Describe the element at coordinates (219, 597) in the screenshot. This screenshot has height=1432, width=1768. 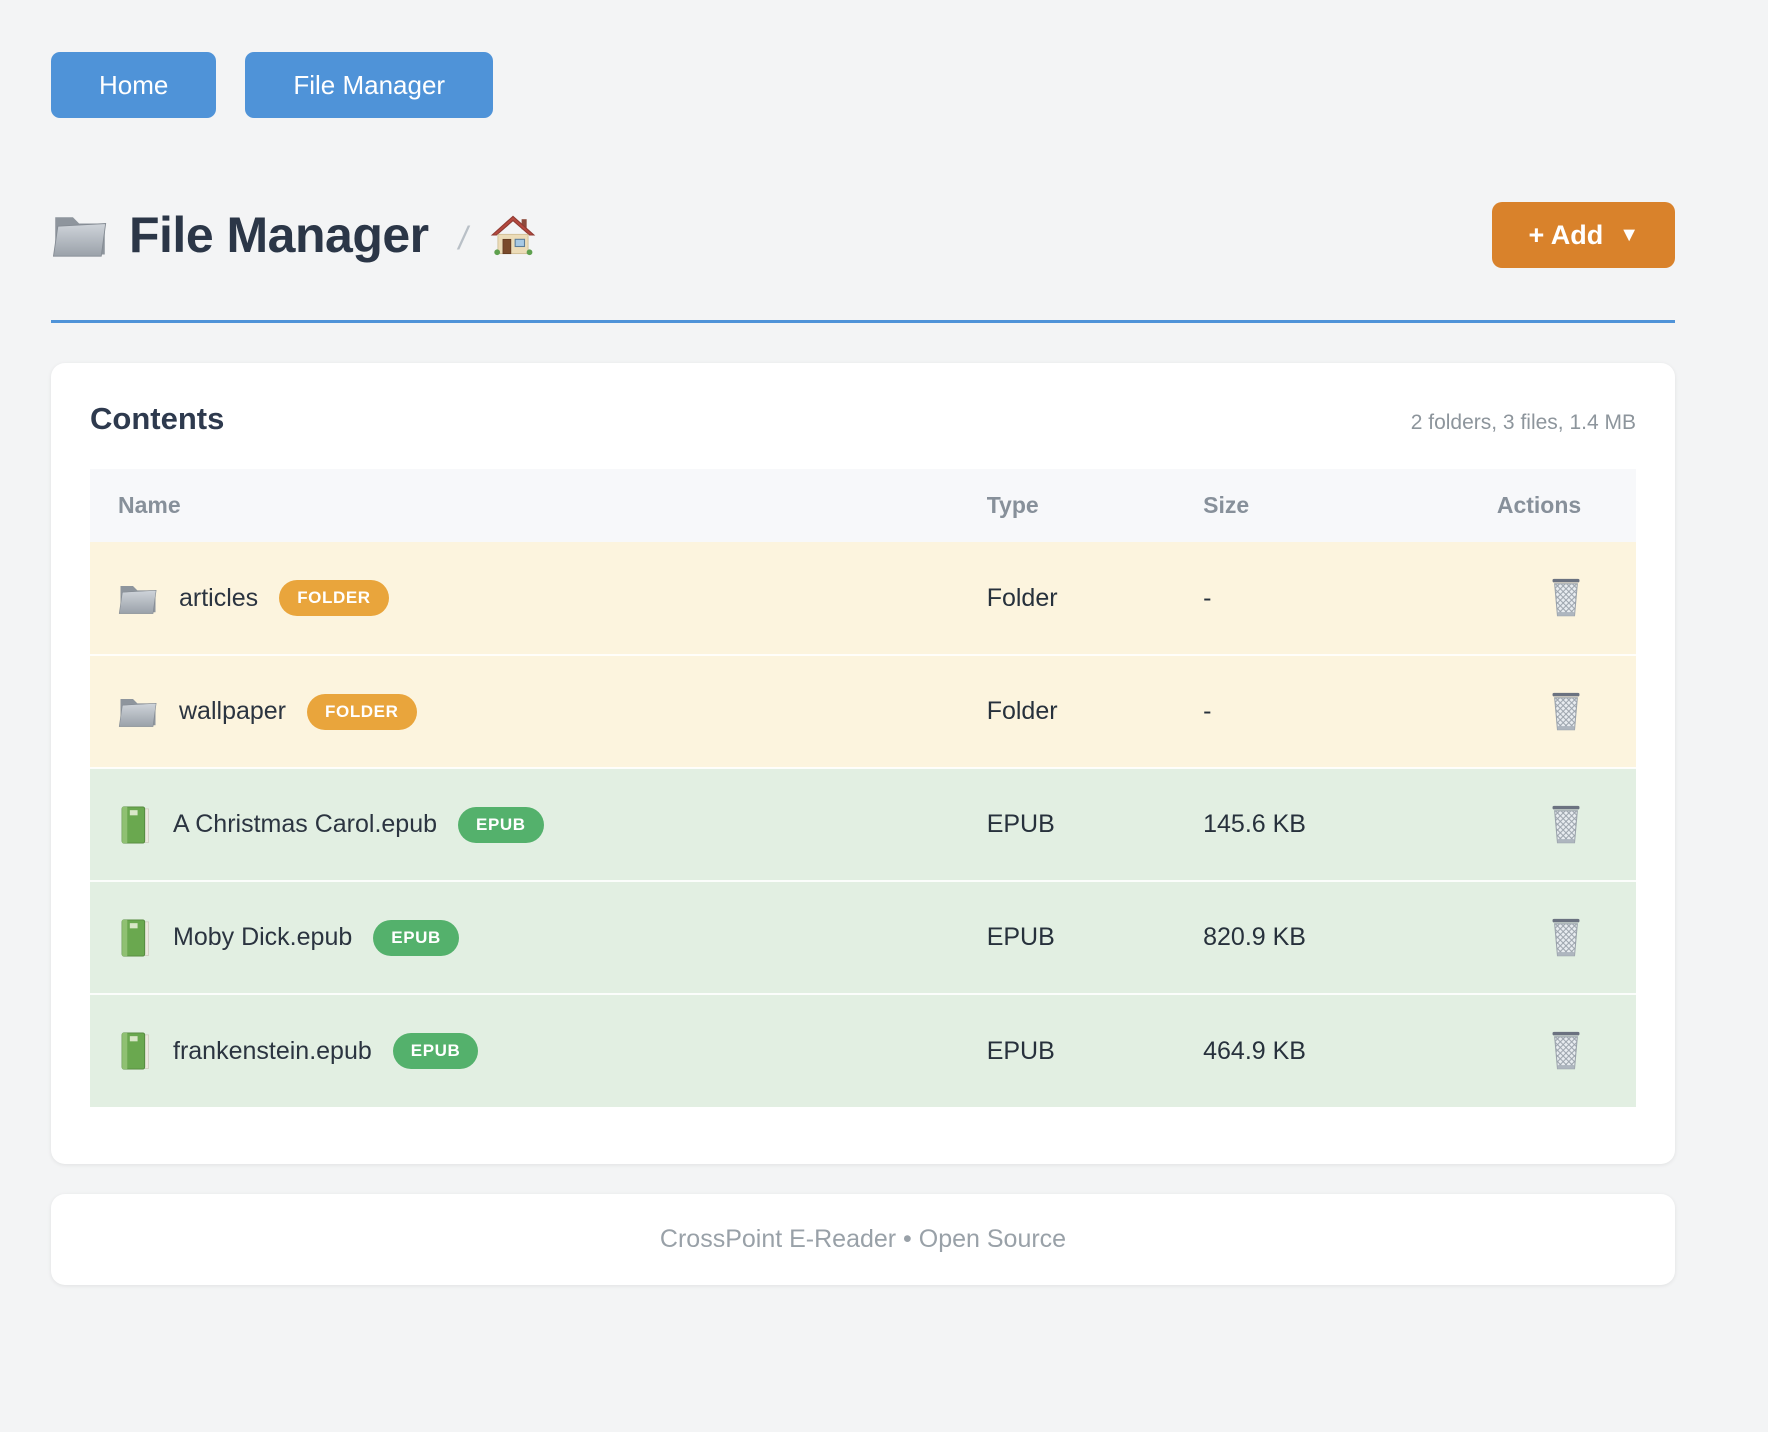
I see `file-name-link: articles` at that location.